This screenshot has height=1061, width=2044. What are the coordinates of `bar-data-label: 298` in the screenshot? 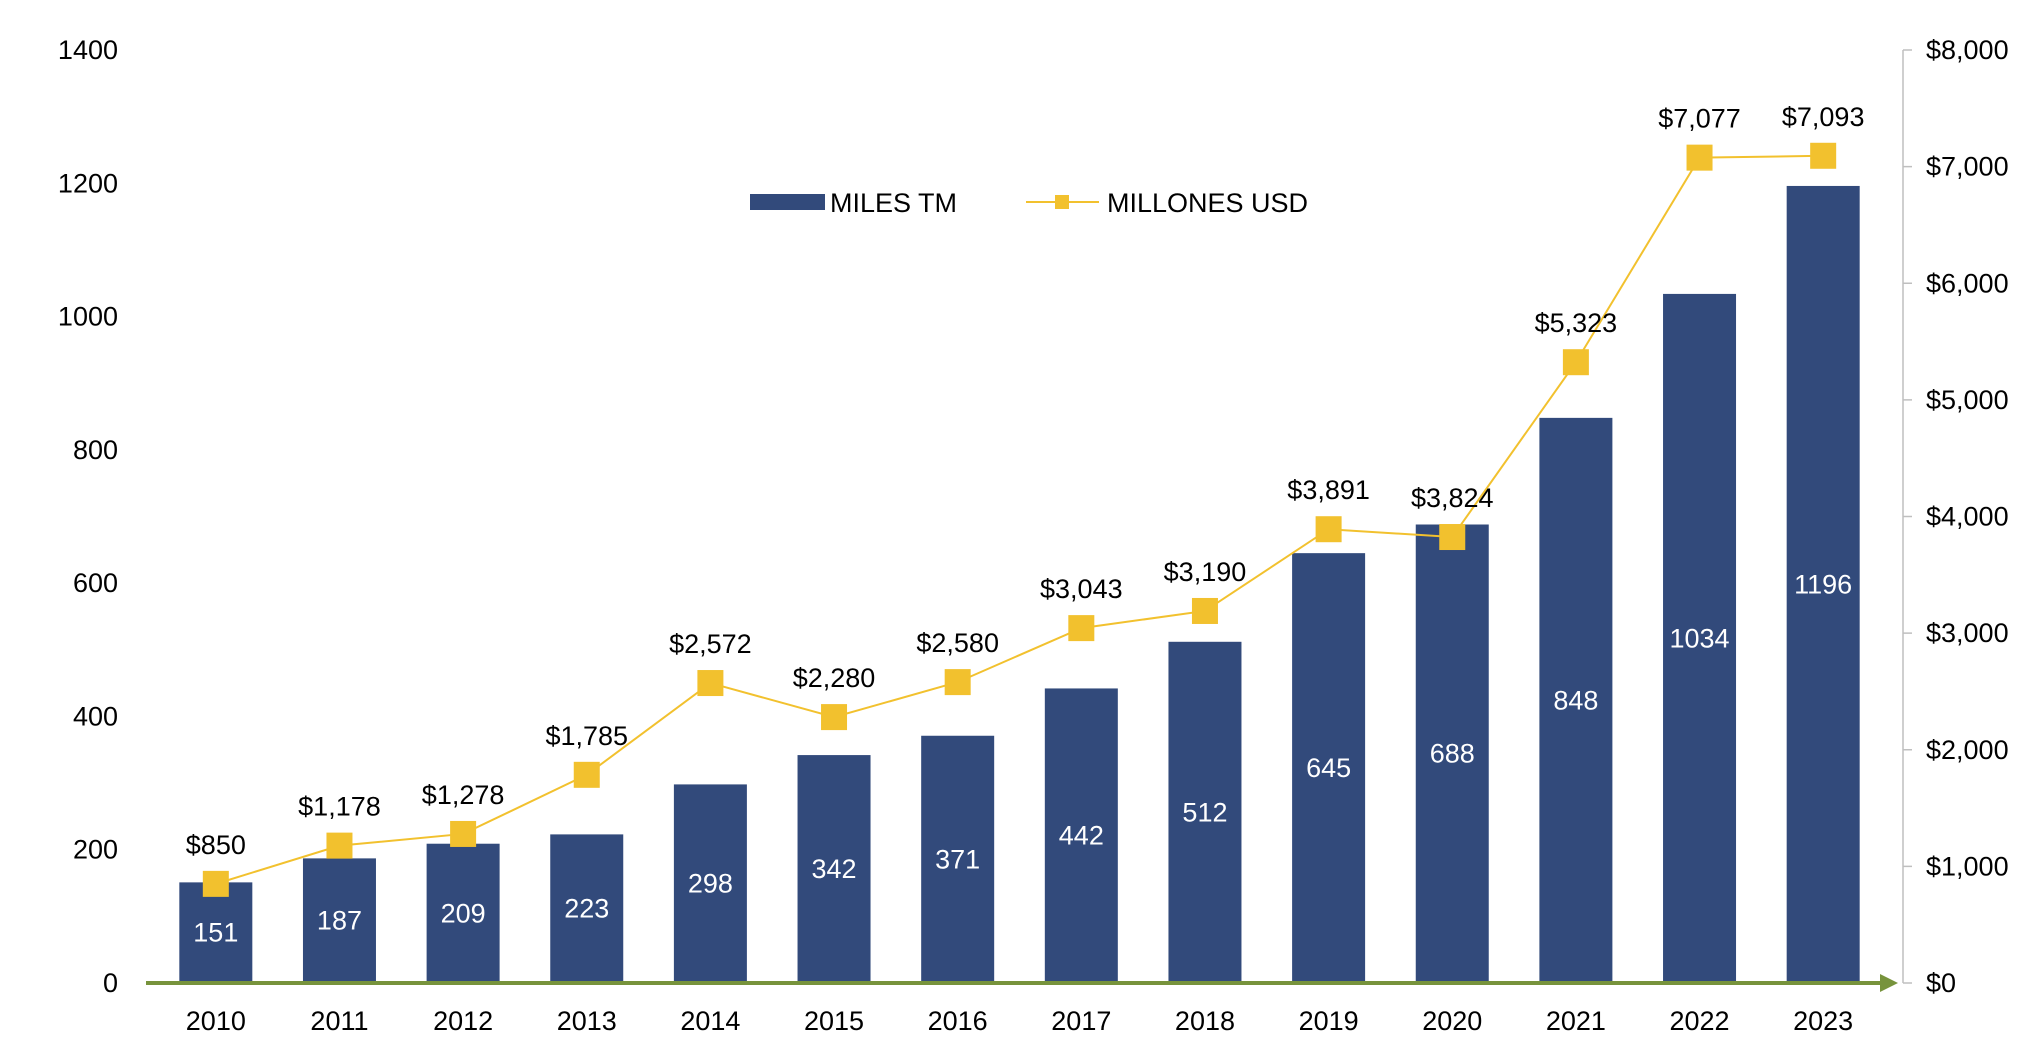 It's located at (710, 884).